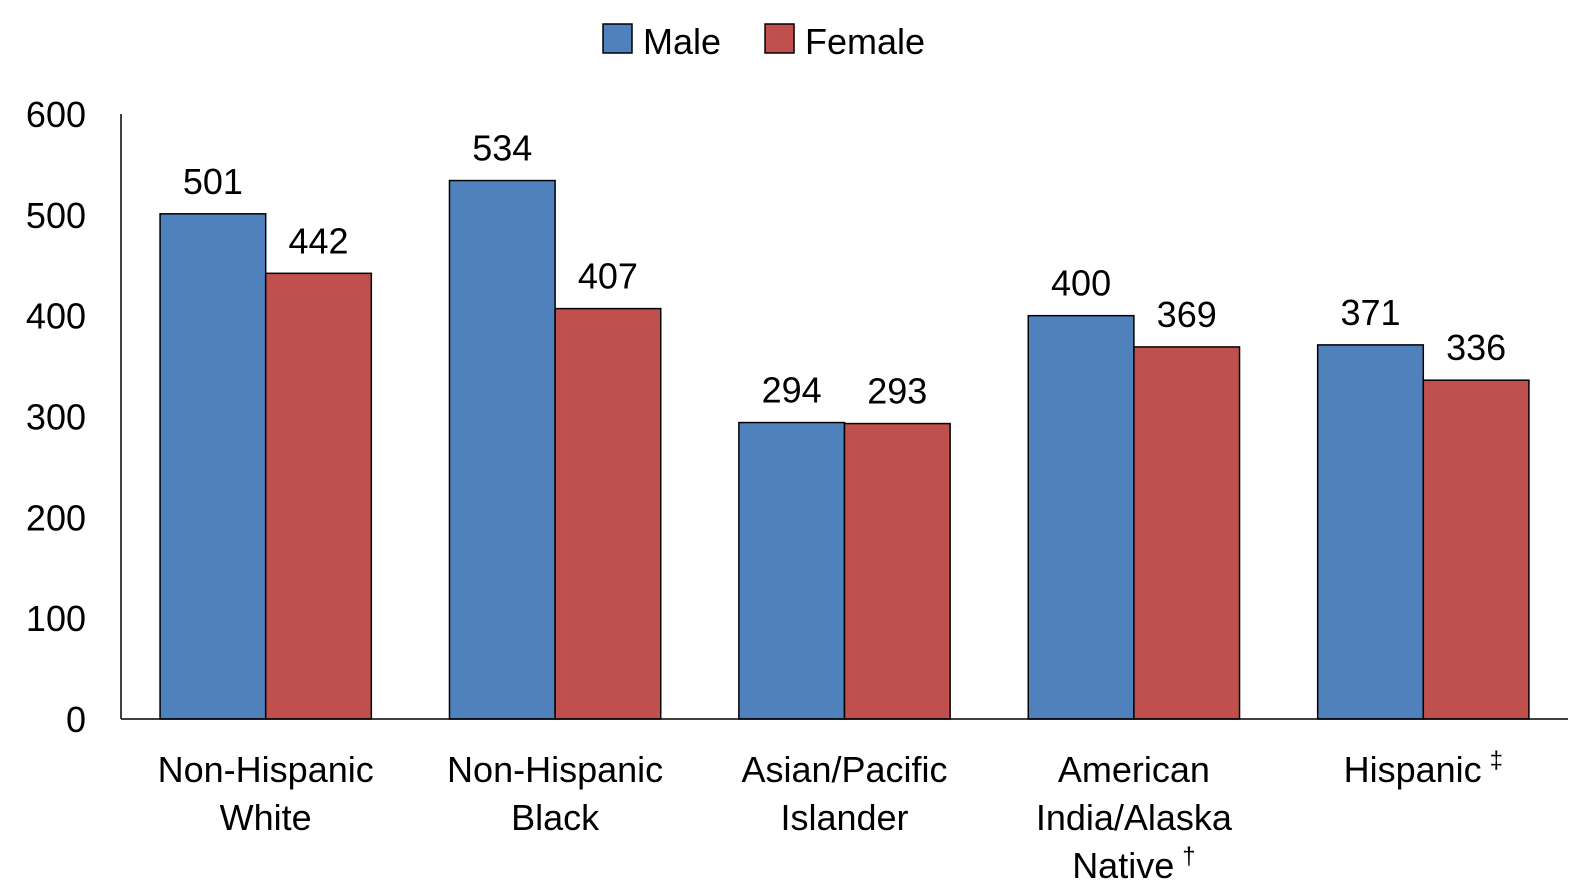 Image resolution: width=1576 pixels, height=885 pixels. Describe the element at coordinates (76, 719) in the screenshot. I see `y-tick-label: 0` at that location.